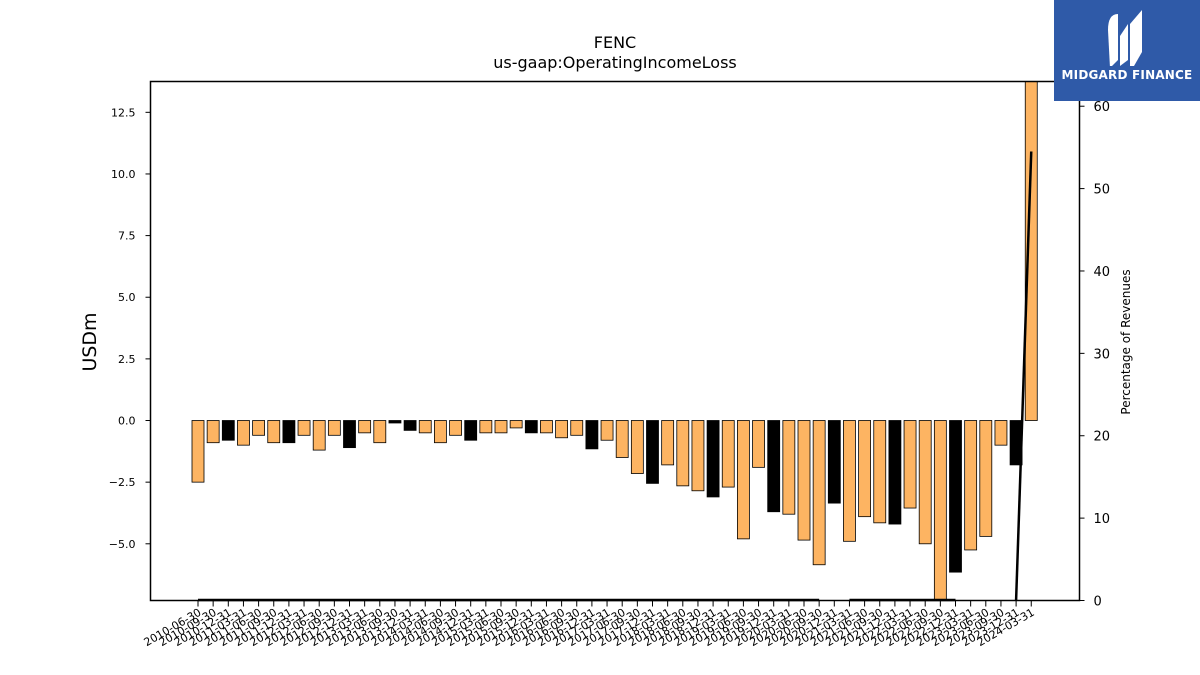 This screenshot has width=1200, height=675. What do you see at coordinates (1102, 519) in the screenshot?
I see `y2-tick-label: 10` at bounding box center [1102, 519].